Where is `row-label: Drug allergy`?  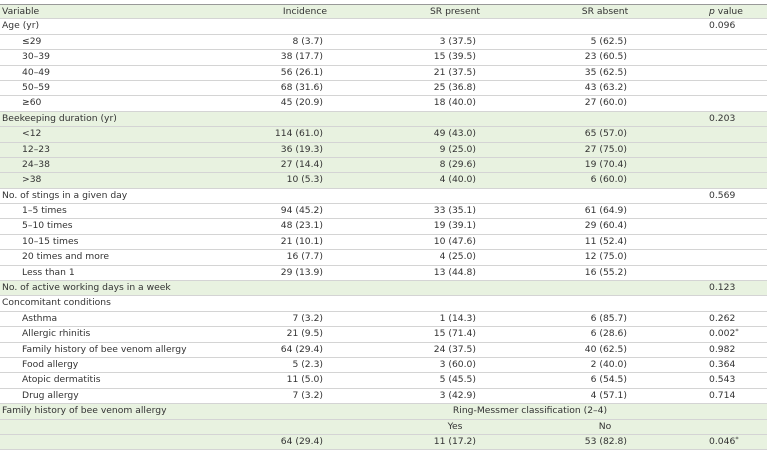
row-label: Drug allergy is located at coordinates (50, 395).